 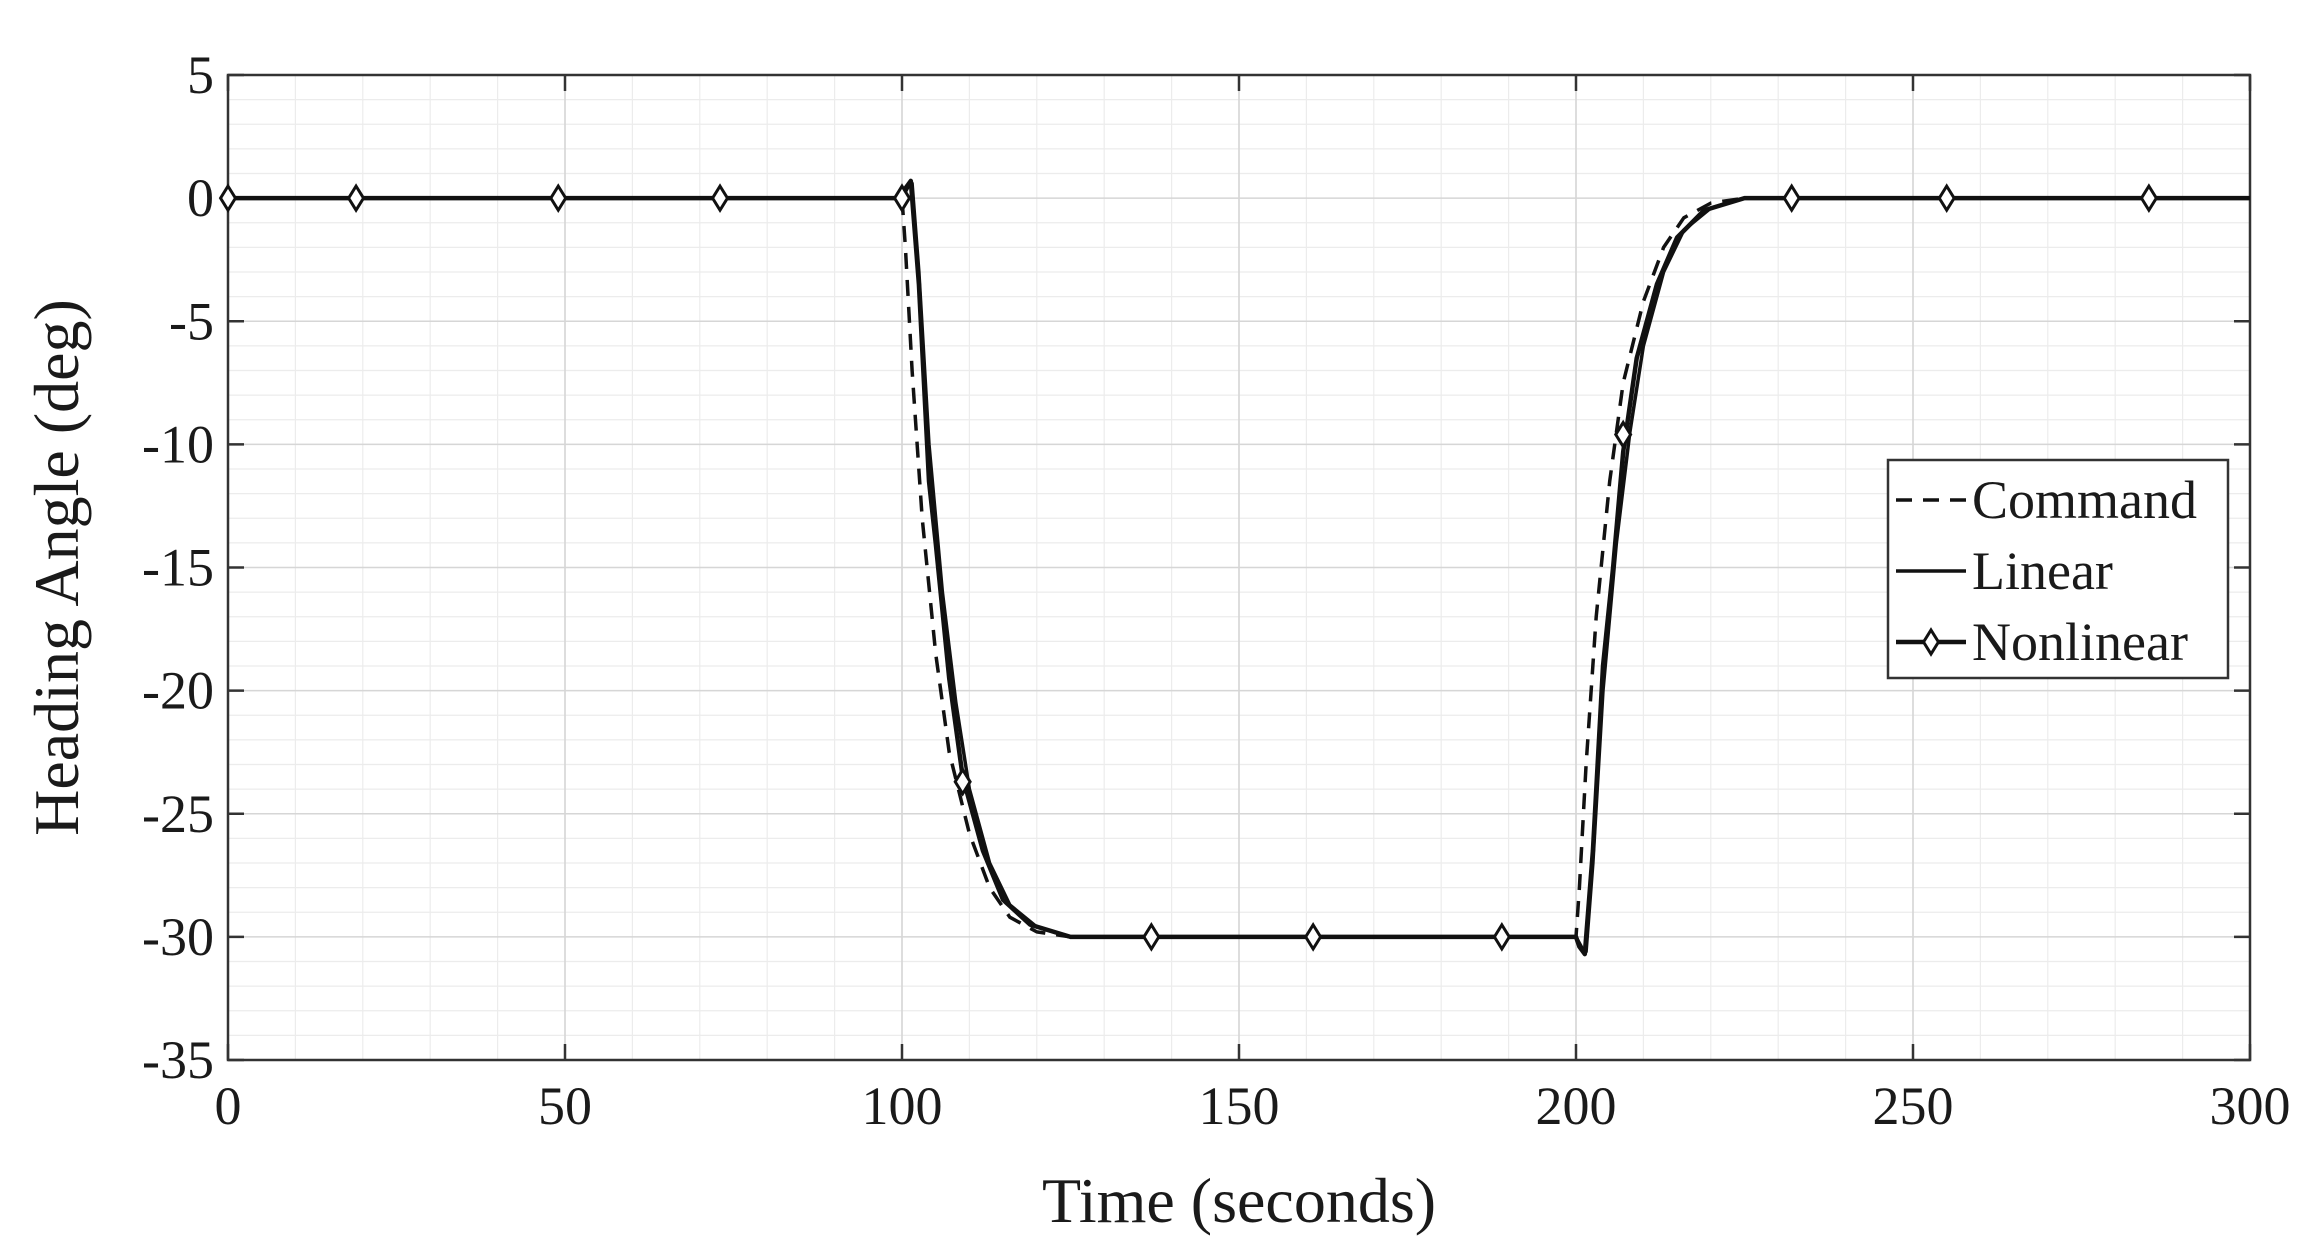 What do you see at coordinates (2080, 642) in the screenshot?
I see `legend-label-nonlinear: Nonlinear` at bounding box center [2080, 642].